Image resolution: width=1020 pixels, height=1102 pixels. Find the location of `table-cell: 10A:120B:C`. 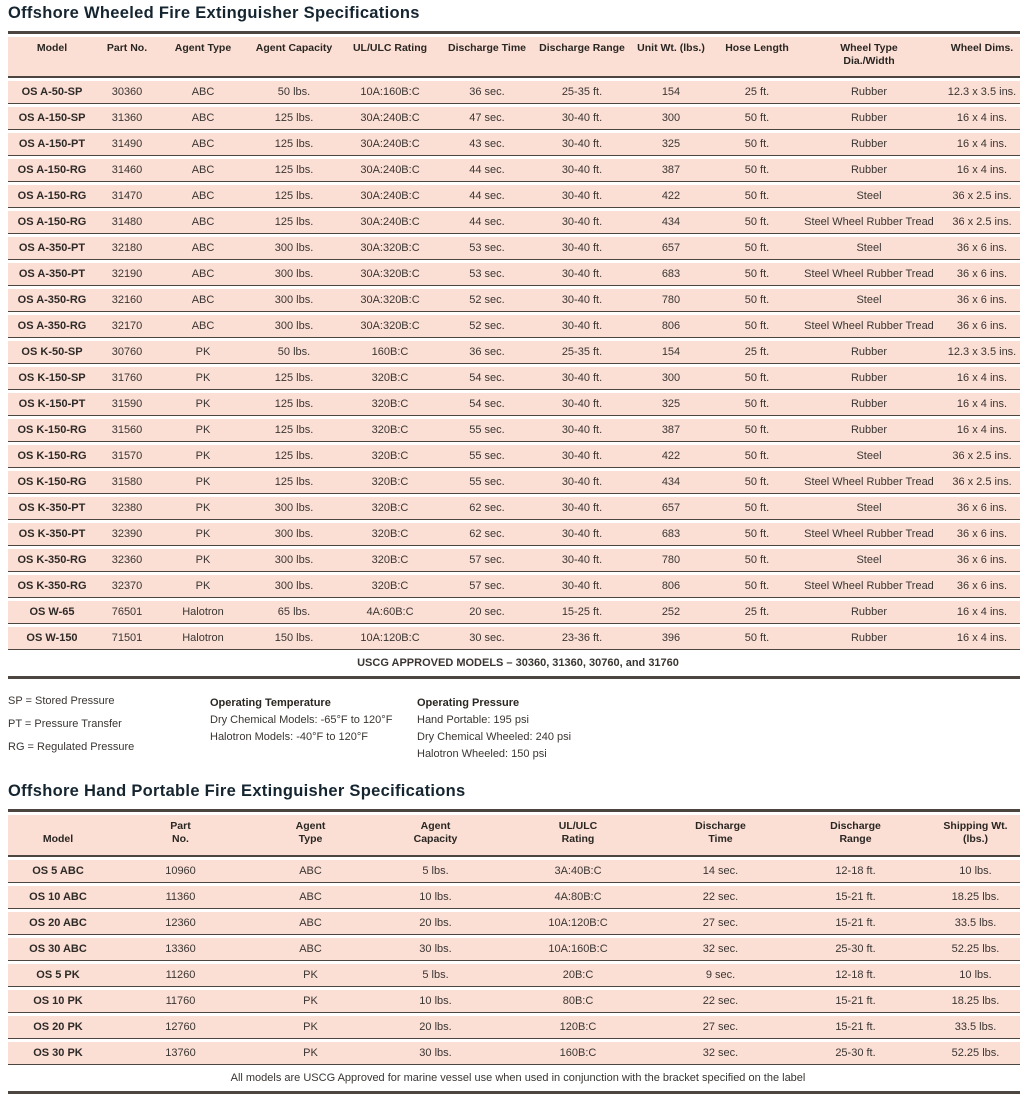

table-cell: 10A:120B:C is located at coordinates (390, 639).